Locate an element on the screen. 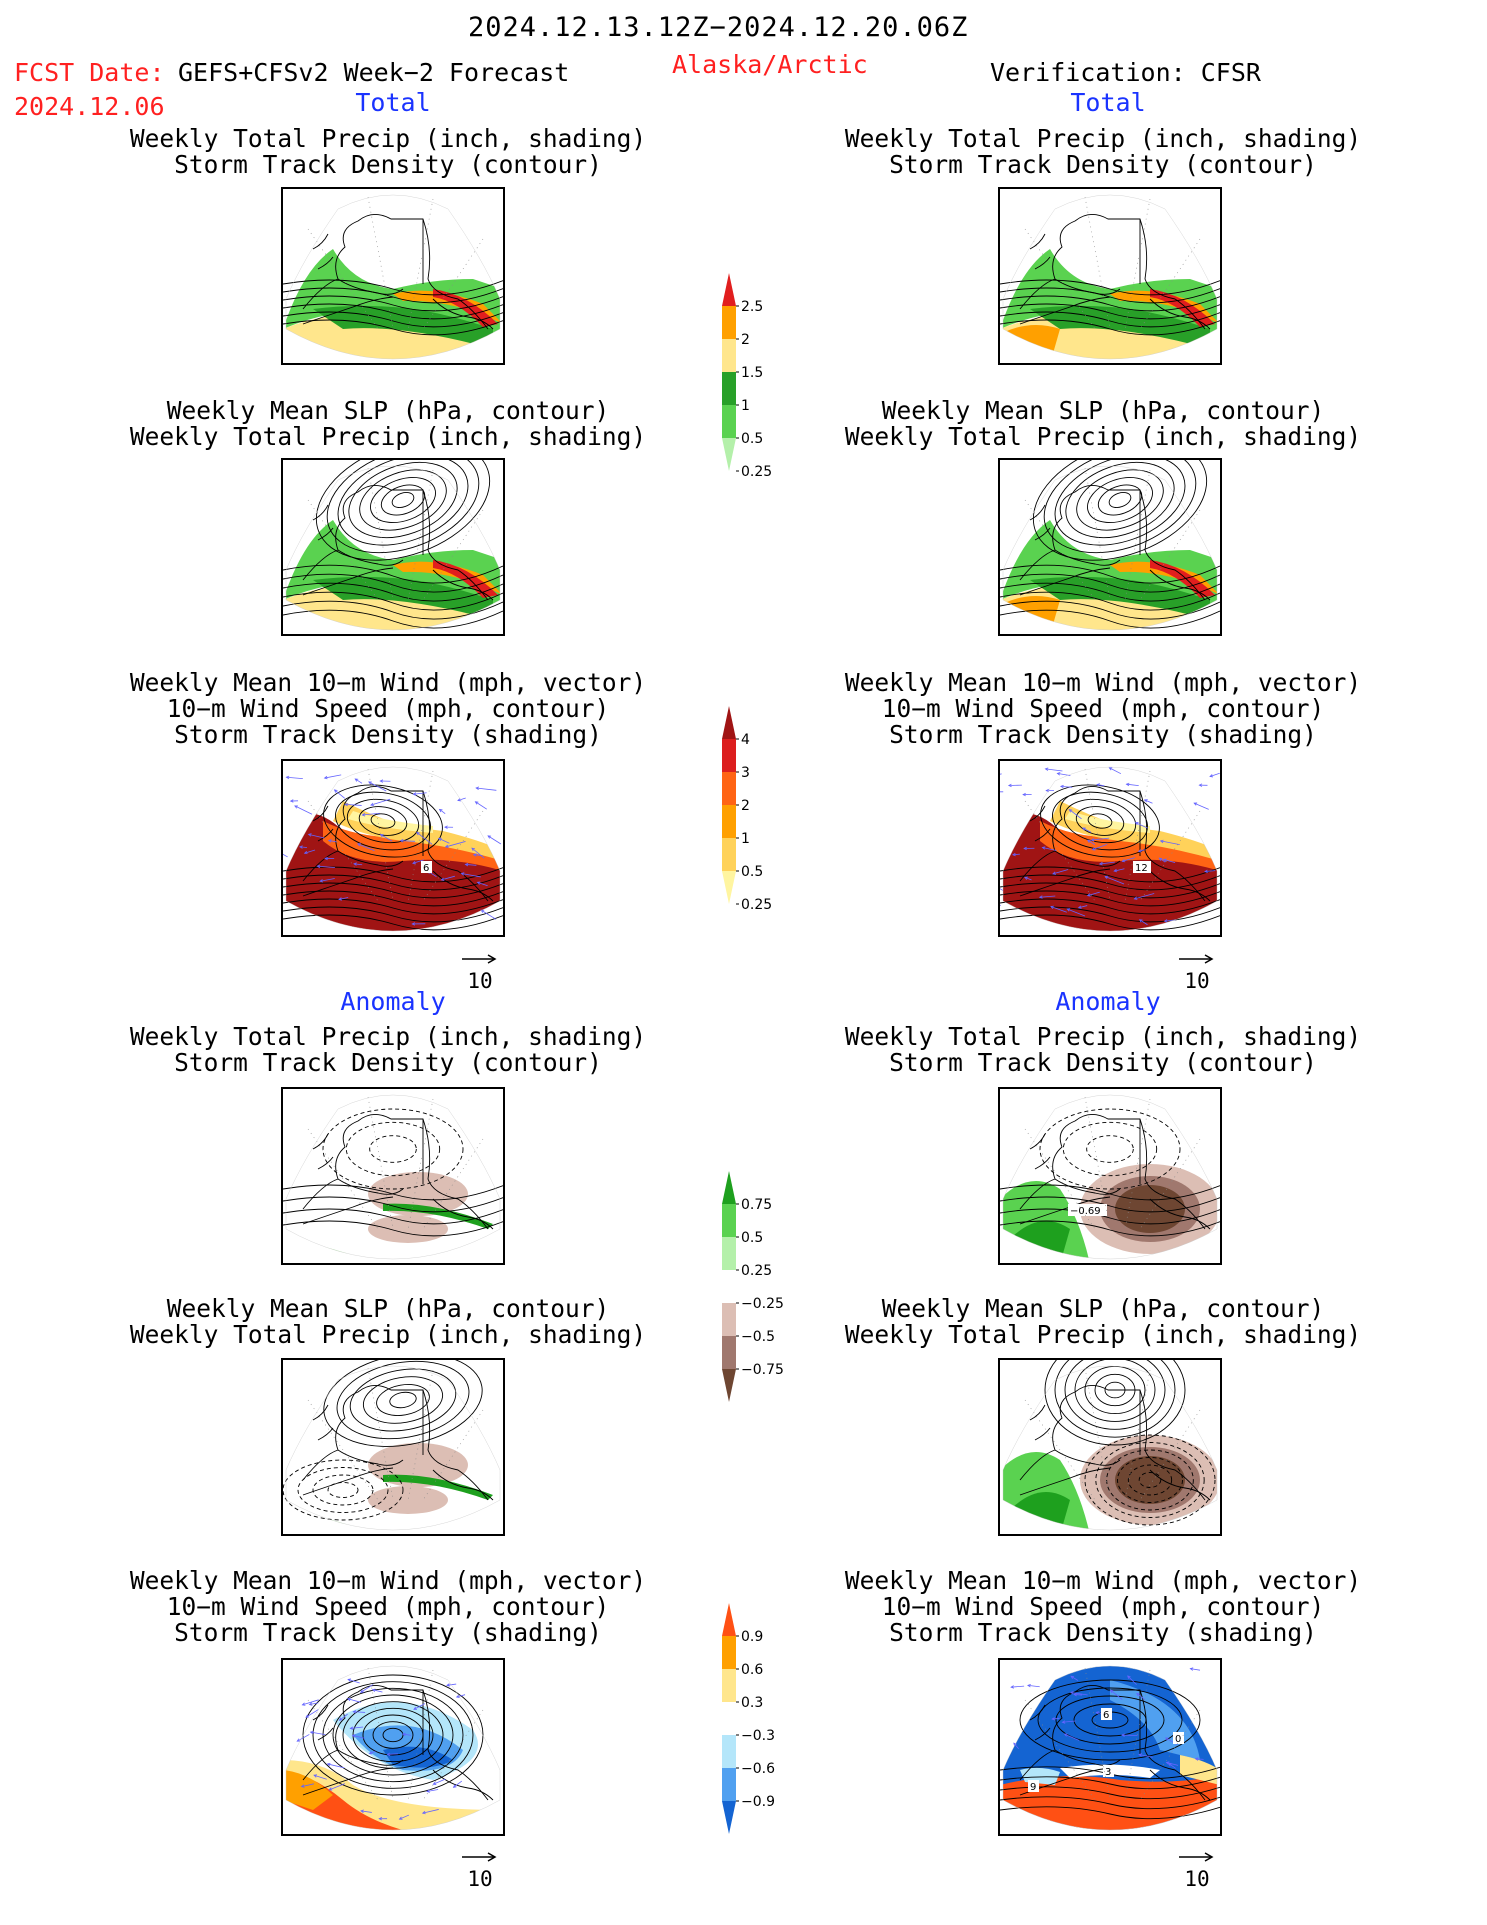  contour-label: 0 is located at coordinates (1178, 1739).